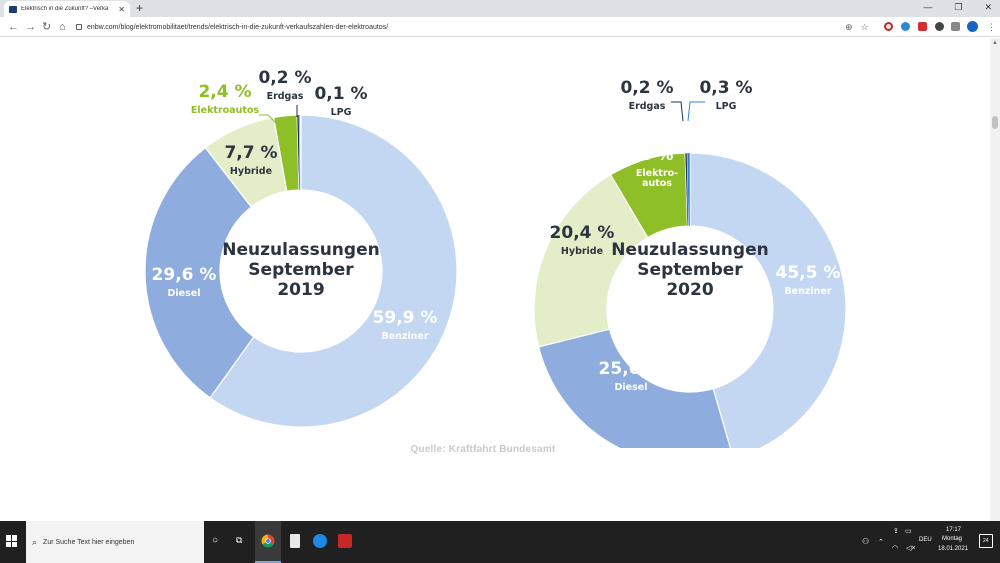 Image resolution: width=1000 pixels, height=563 pixels. I want to click on close-tab-icon: ✕, so click(121, 9).